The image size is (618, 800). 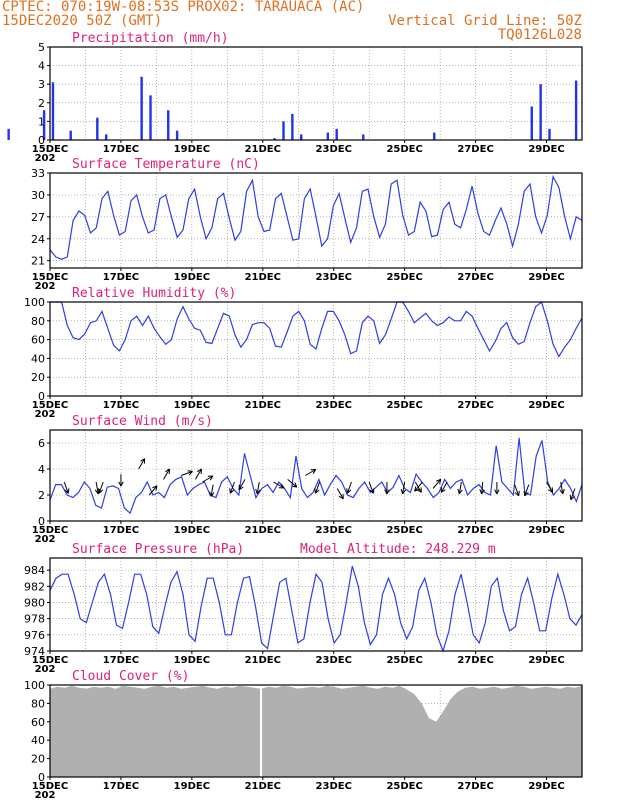 I want to click on y-tick-label: 40, so click(x=38, y=358).